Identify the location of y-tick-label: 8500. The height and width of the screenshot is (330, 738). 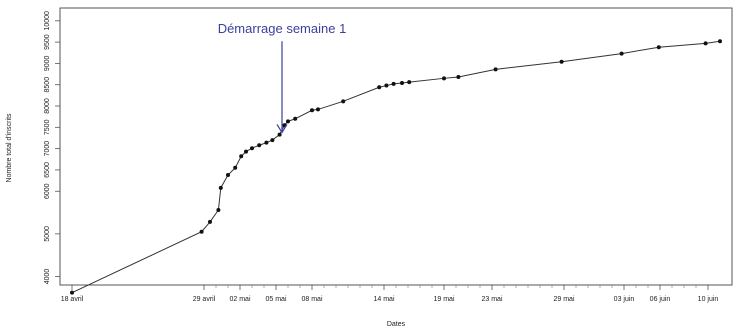
(47, 85).